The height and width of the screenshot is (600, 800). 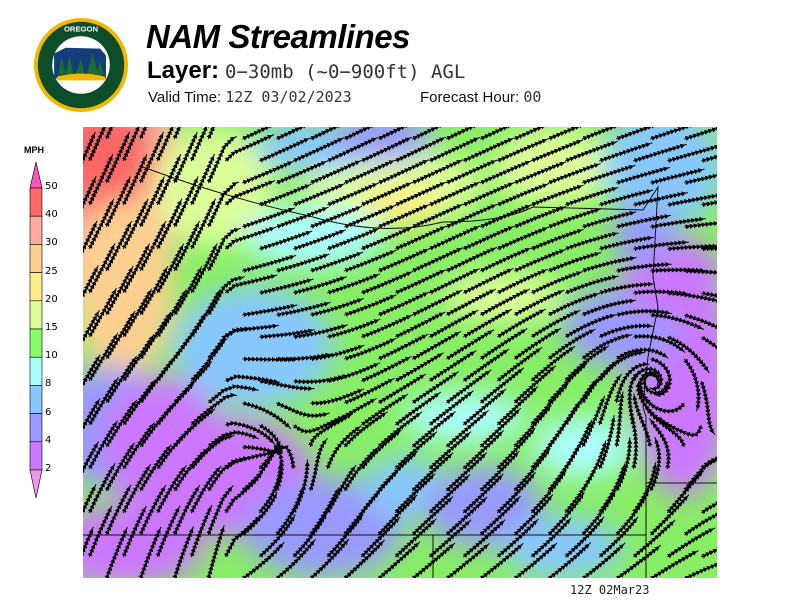 I want to click on legend-color-bar, so click(x=36, y=330).